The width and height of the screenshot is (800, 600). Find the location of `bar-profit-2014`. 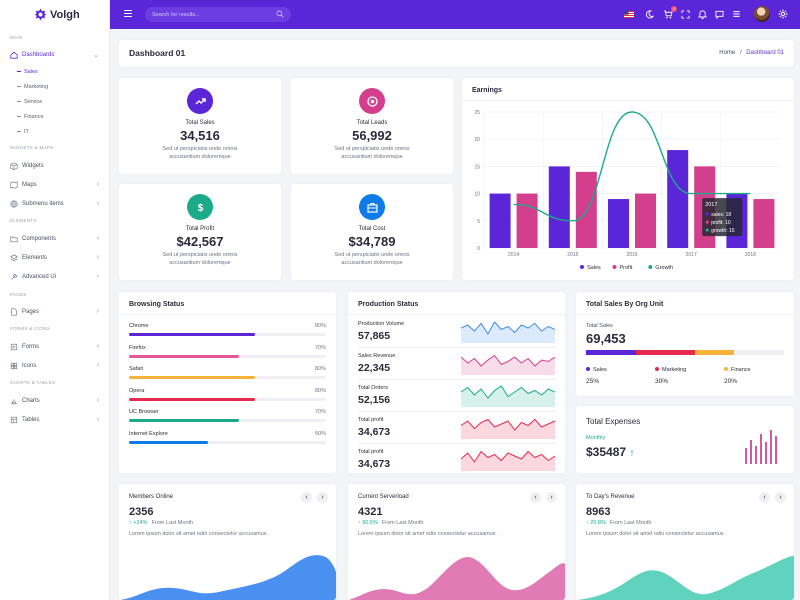

bar-profit-2014 is located at coordinates (527, 220).